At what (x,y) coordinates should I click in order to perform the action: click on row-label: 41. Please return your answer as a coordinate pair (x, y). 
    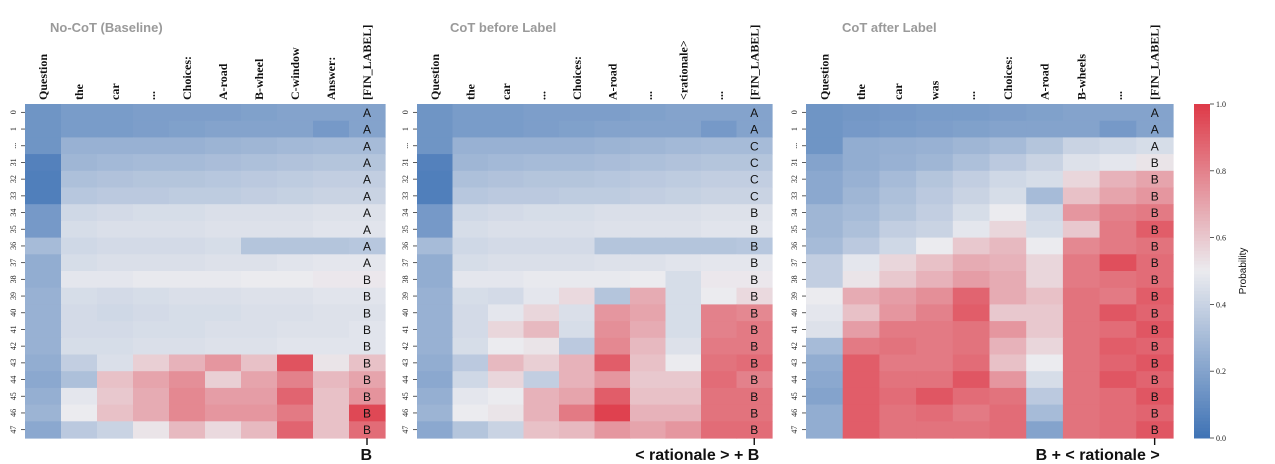
    Looking at the image, I should click on (405, 329).